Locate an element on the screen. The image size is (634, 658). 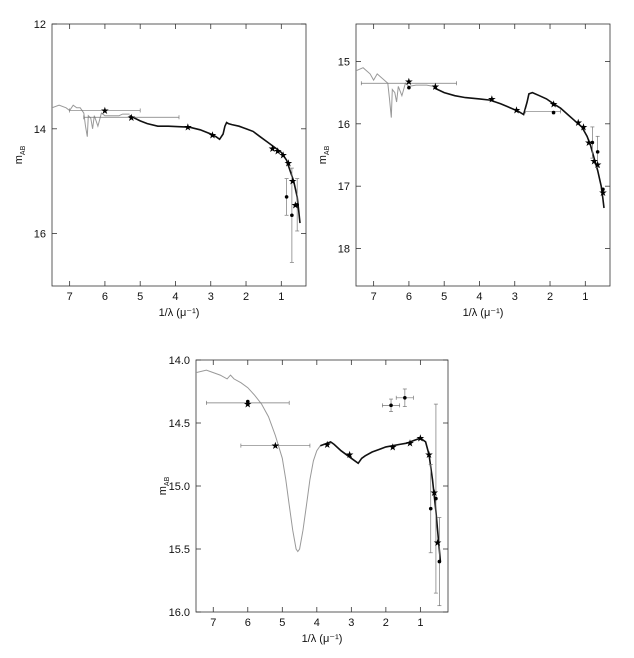
y-tick-label: 15 is located at coordinates (344, 62).